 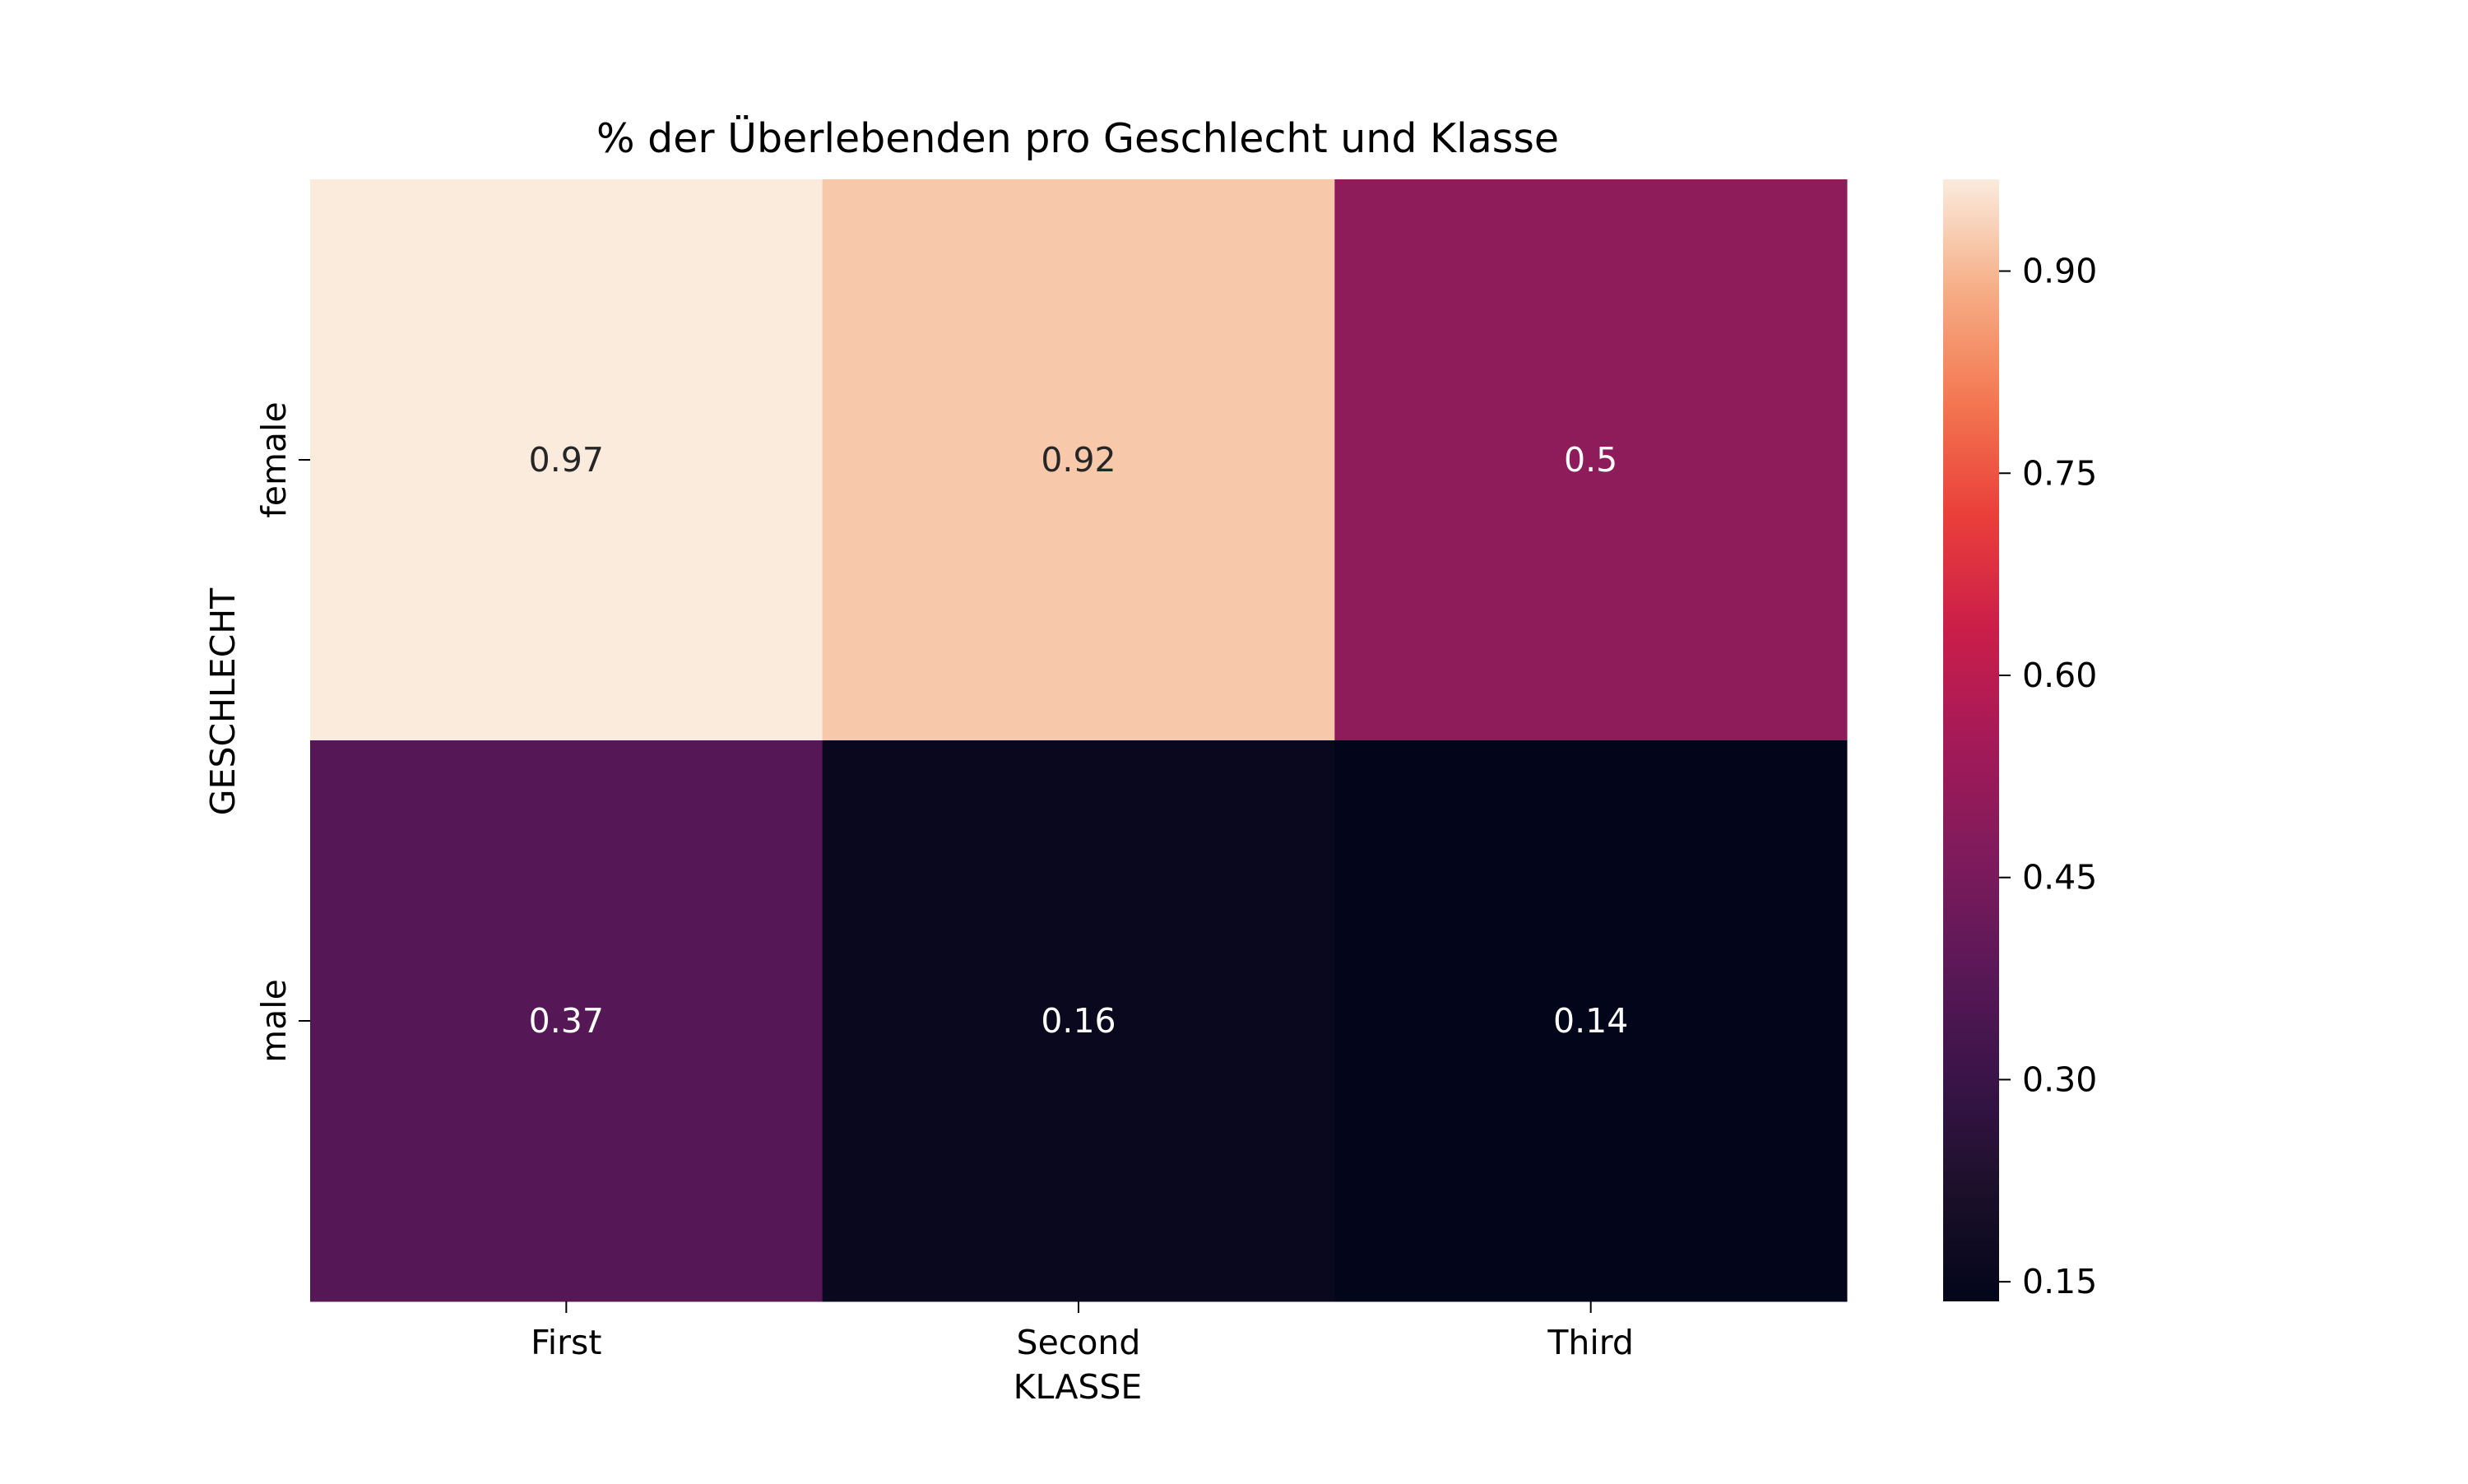 I want to click on x-tick-label: Second, so click(x=1079, y=1342).